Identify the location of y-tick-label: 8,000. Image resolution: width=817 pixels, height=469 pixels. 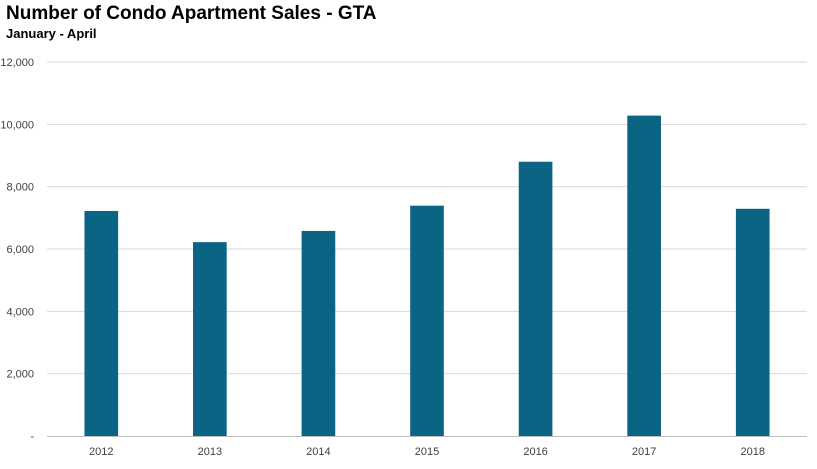
(20, 188).